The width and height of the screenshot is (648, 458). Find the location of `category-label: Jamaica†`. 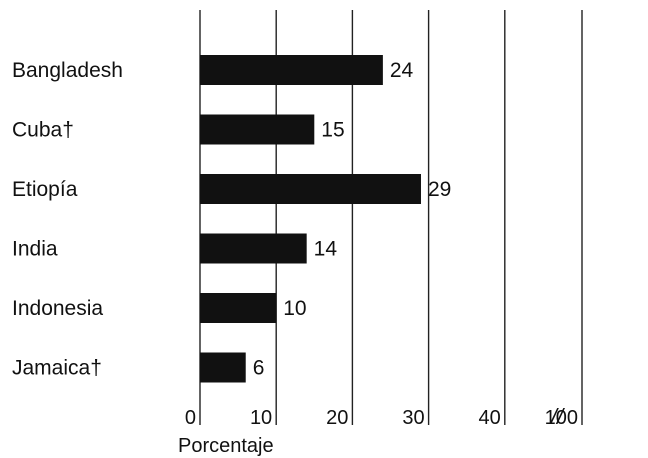

category-label: Jamaica† is located at coordinates (57, 368).